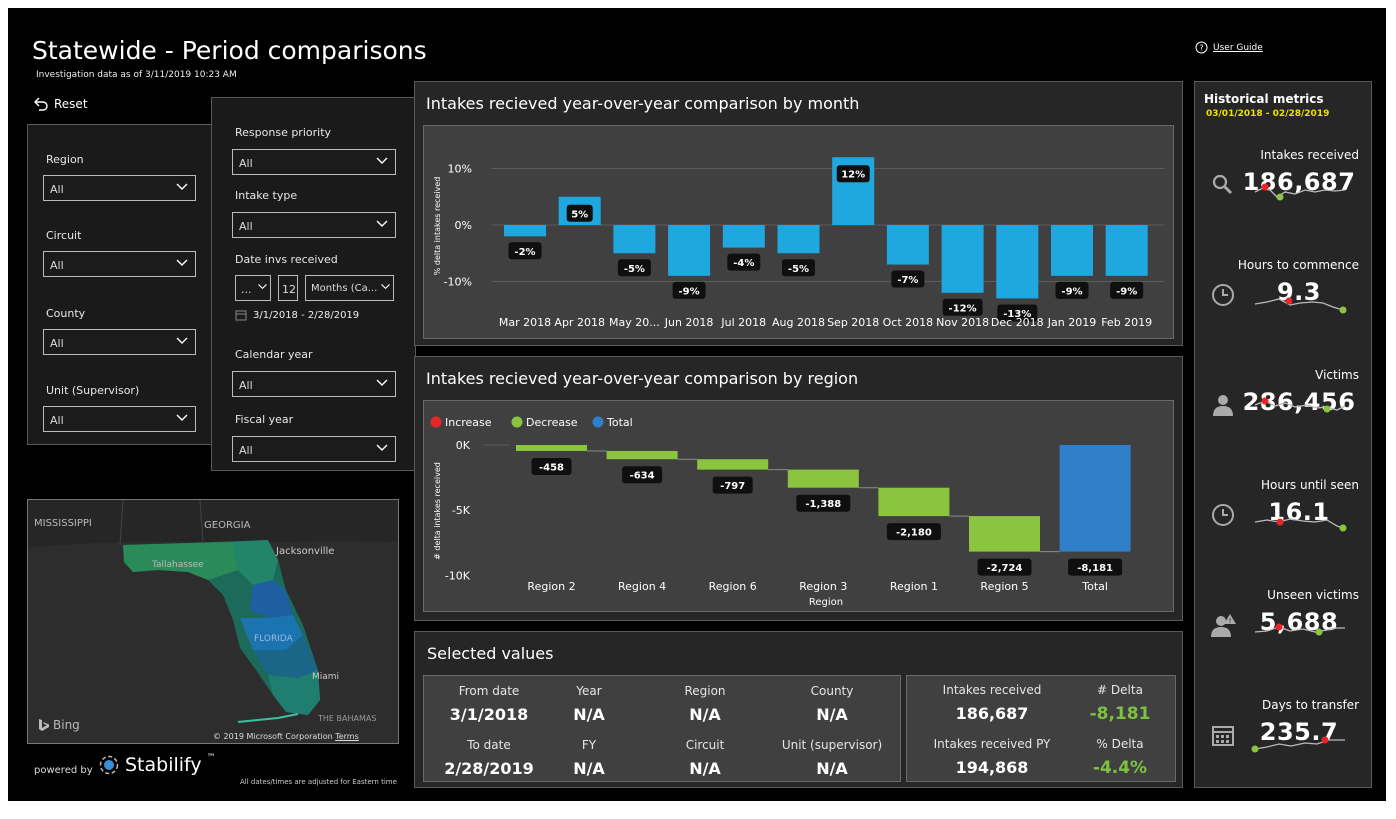 The height and width of the screenshot is (819, 1396). What do you see at coordinates (1120, 768) in the screenshot?
I see `delta-pct-value: -4.4%` at bounding box center [1120, 768].